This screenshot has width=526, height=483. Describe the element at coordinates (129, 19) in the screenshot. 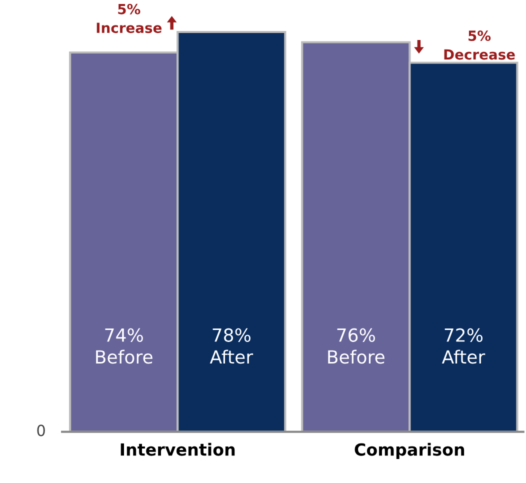

I see `annotation: 5% Increase` at that location.